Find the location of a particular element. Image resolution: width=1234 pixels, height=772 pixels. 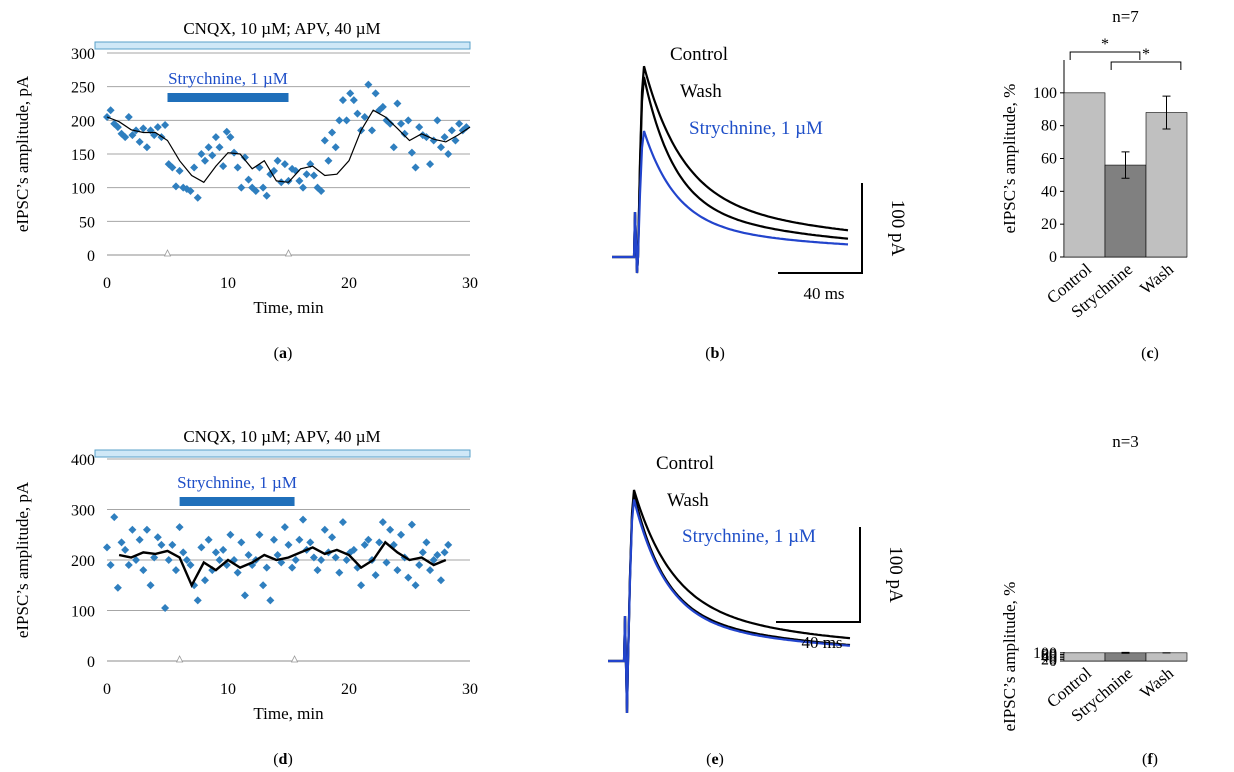

x-axis-title: Time, min is located at coordinates (288, 713).